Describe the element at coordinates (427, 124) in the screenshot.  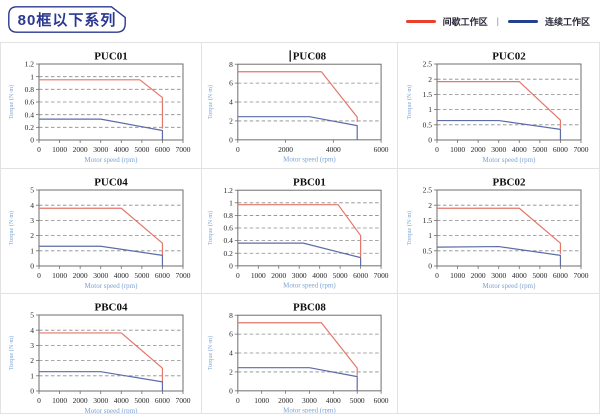
I see `y-tick-label: 0.5` at that location.